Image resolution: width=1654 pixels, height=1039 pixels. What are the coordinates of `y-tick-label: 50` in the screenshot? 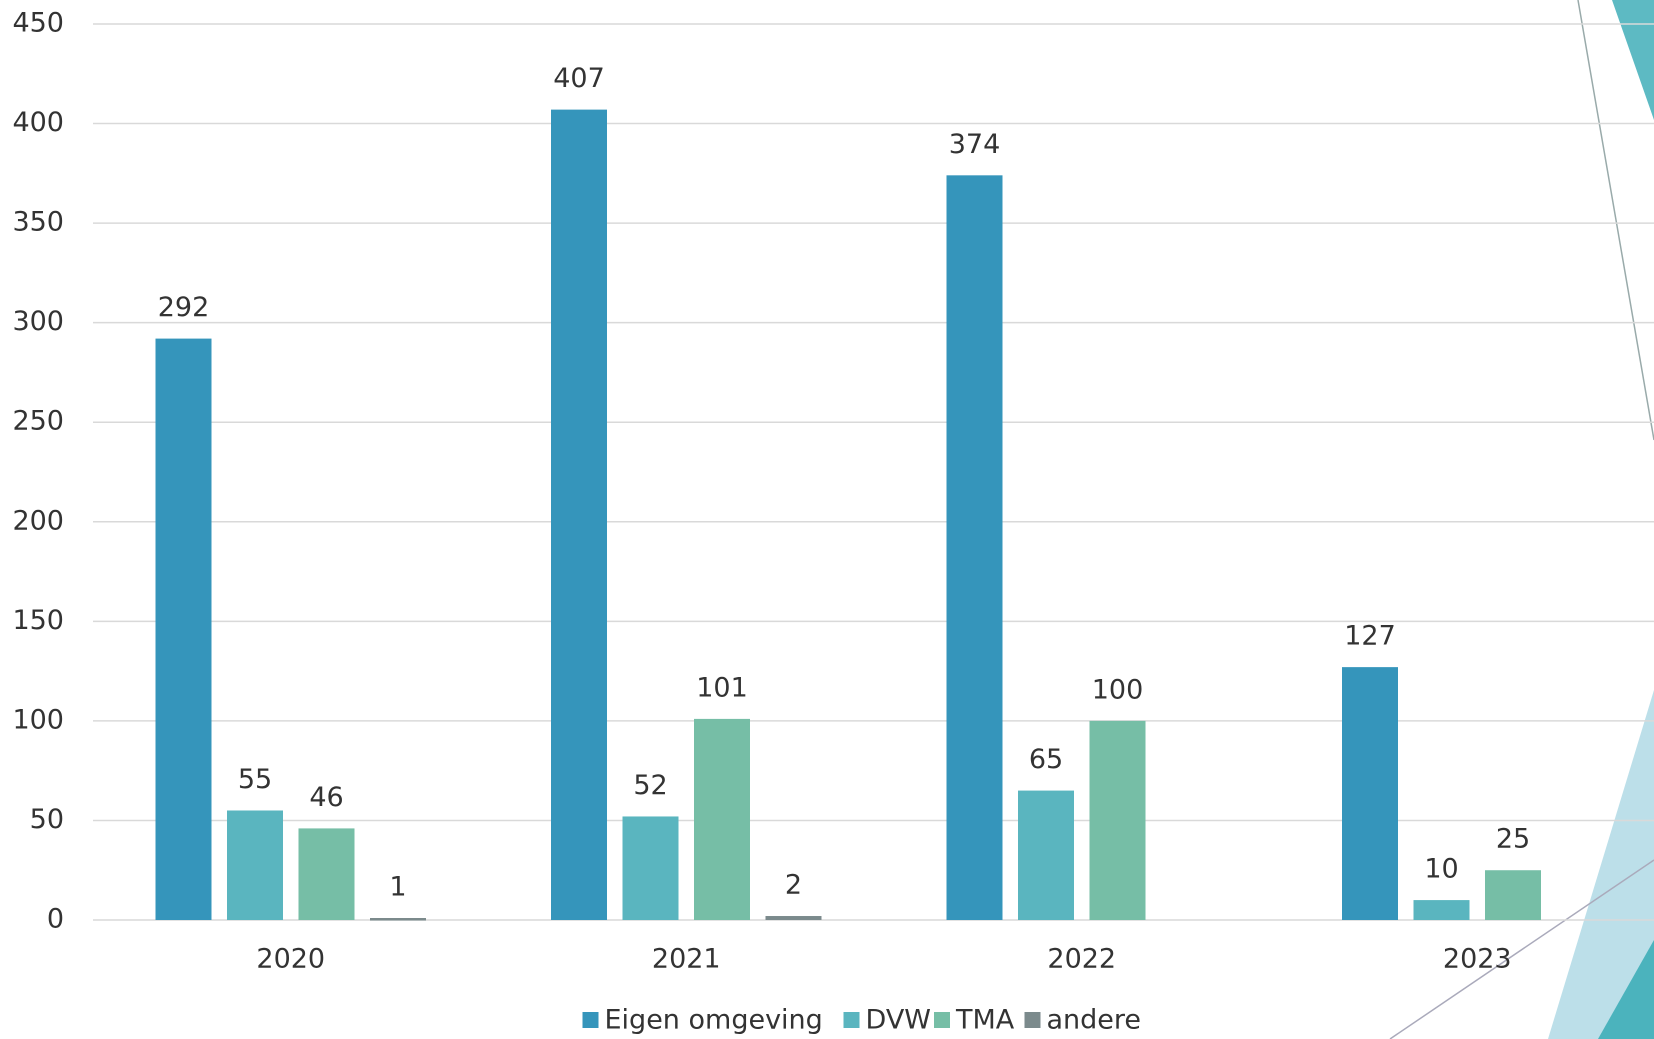 It's located at (47, 819).